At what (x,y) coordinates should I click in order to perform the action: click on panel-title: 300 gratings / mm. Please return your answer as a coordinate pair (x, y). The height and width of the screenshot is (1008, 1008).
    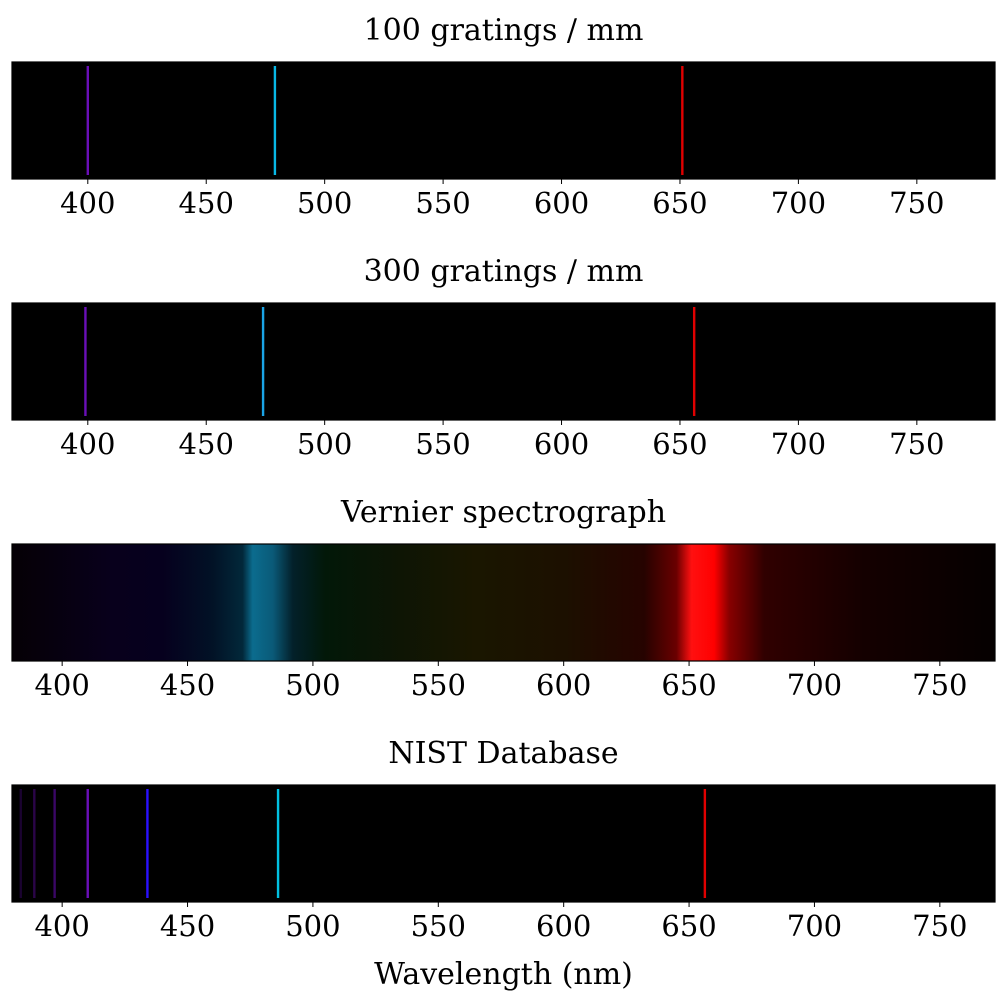
    Looking at the image, I should click on (504, 271).